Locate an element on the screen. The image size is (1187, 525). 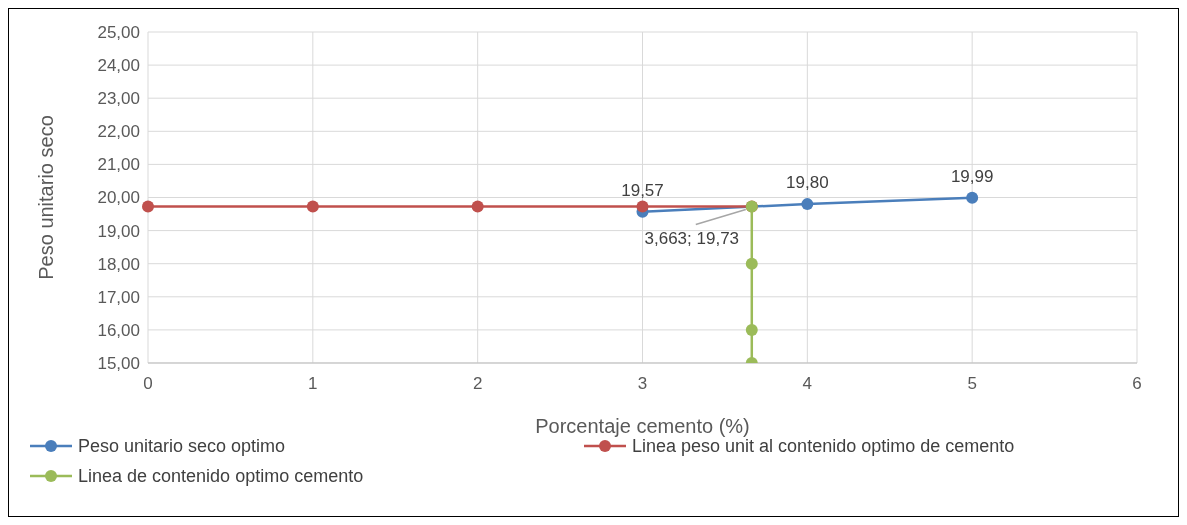
data-label: 19,80 is located at coordinates (807, 183).